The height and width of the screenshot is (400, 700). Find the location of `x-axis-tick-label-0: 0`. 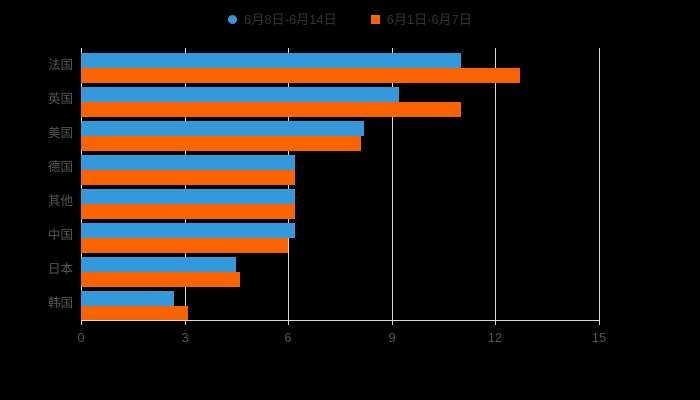

x-axis-tick-label-0: 0 is located at coordinates (81, 337).